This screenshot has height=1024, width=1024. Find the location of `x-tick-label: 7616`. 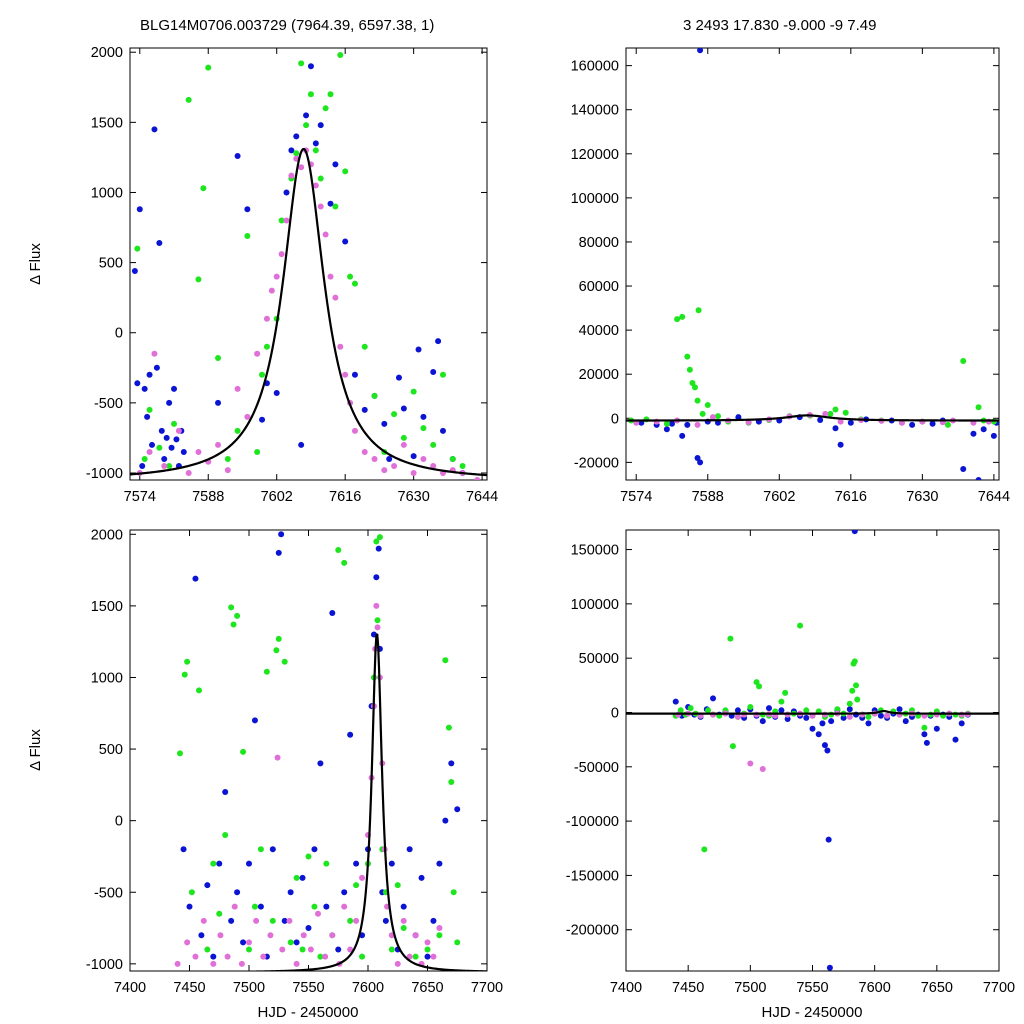

x-tick-label: 7616 is located at coordinates (345, 497).